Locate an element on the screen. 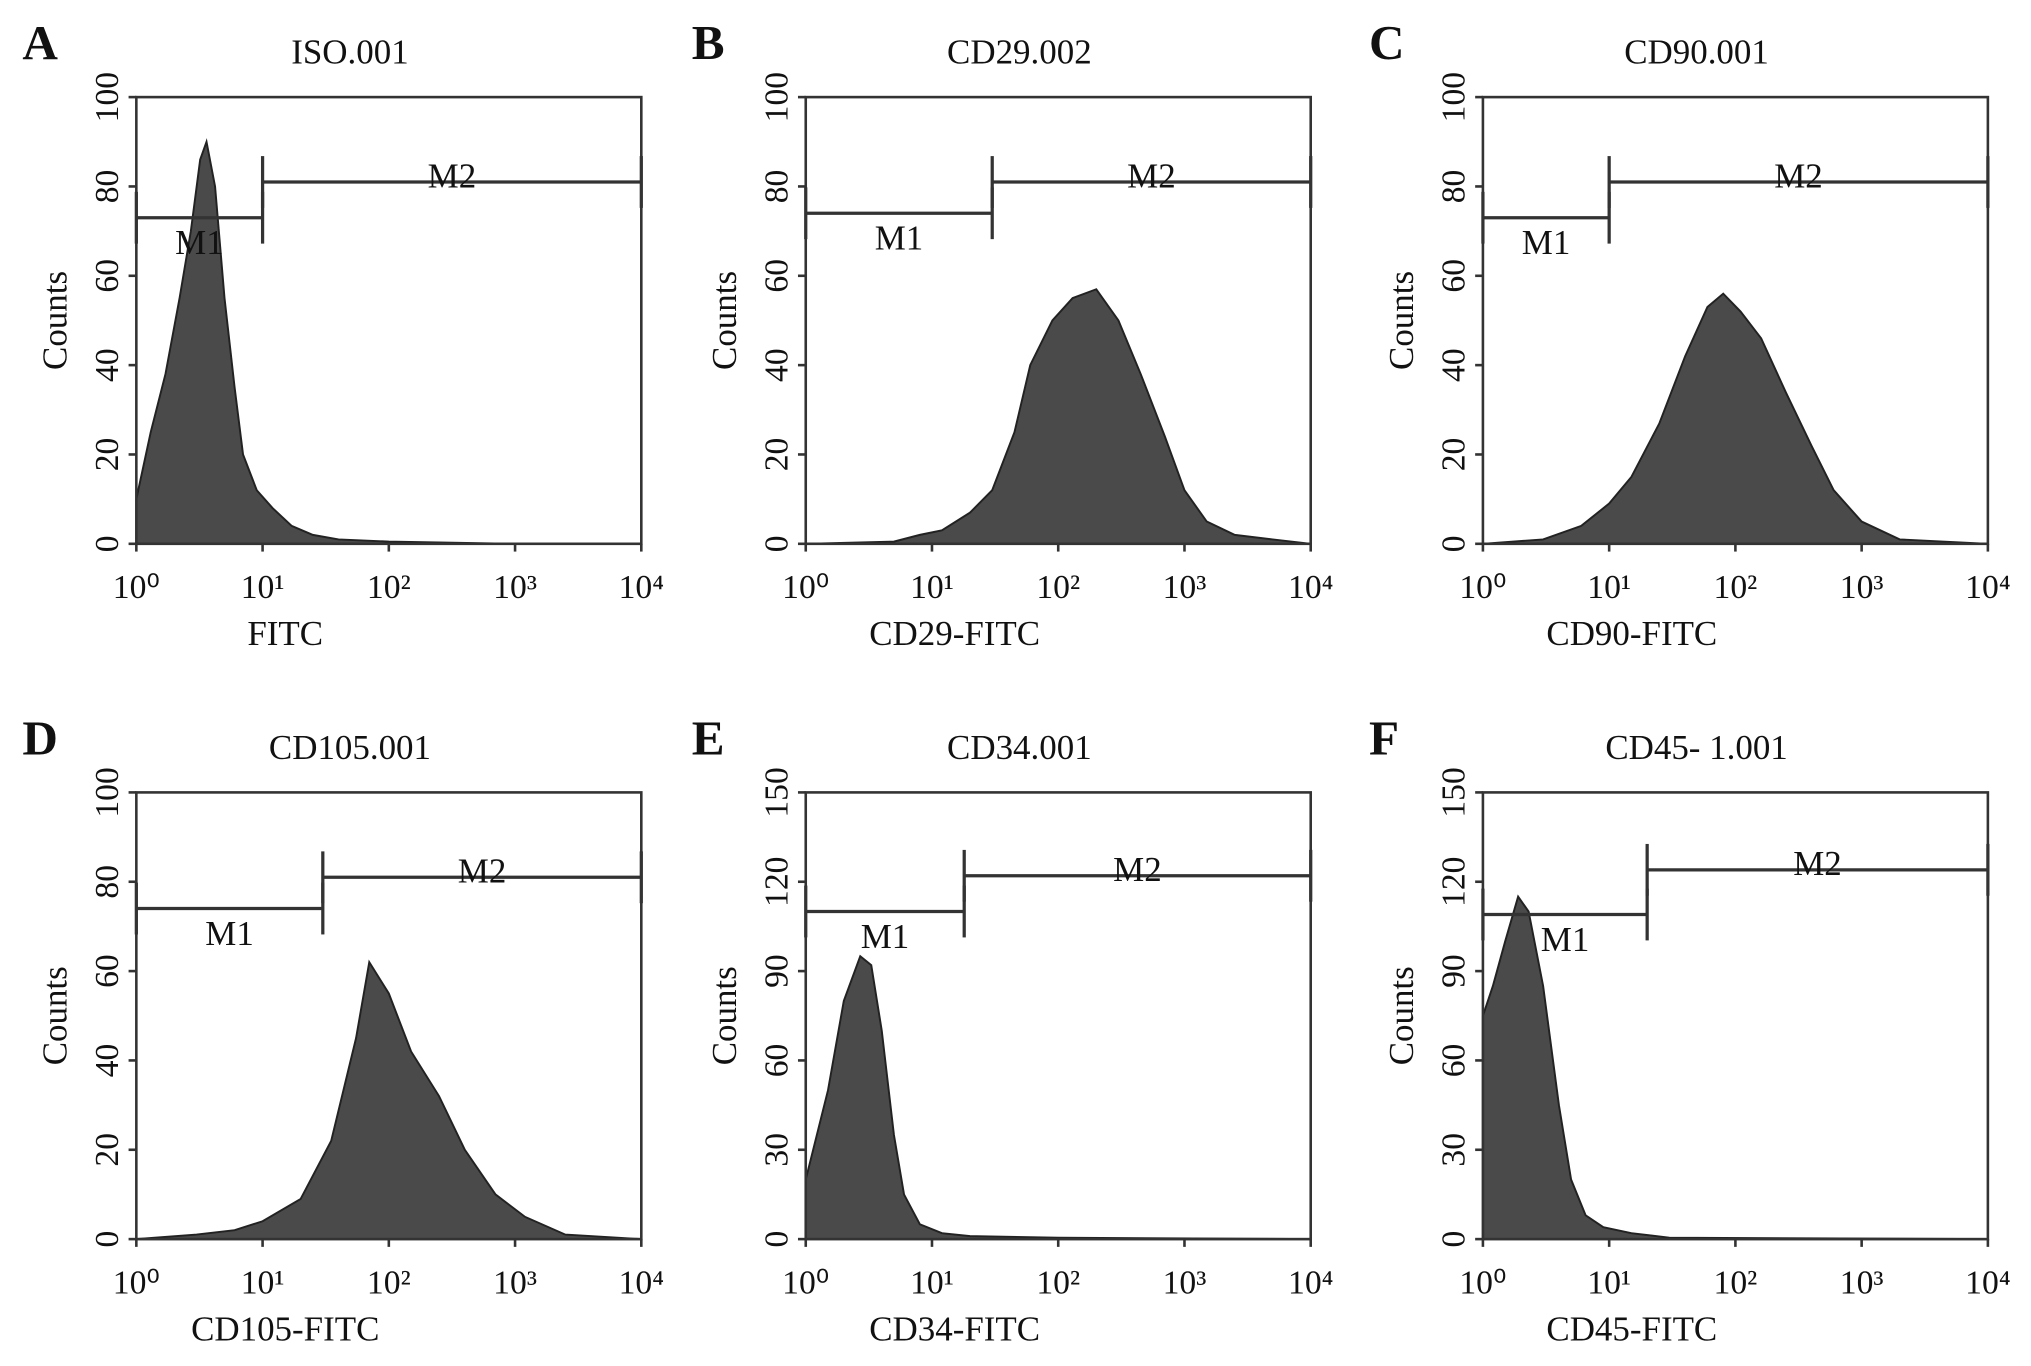 This screenshot has width=2031, height=1366. panel-letter: F is located at coordinates (1384, 738).